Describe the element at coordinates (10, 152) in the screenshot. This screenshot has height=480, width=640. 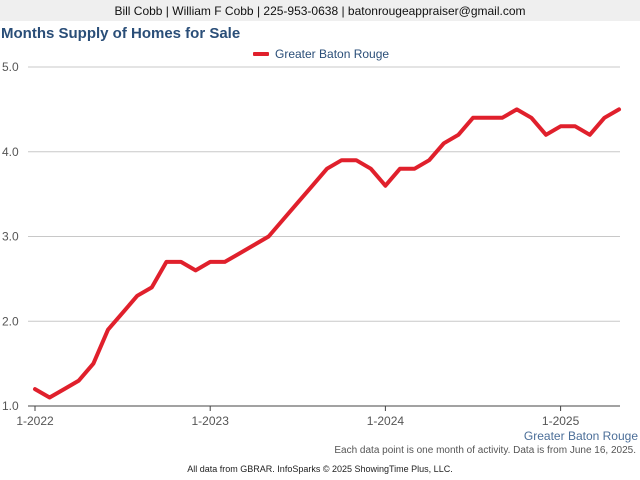
I see `y-tick-label: 4.0` at that location.